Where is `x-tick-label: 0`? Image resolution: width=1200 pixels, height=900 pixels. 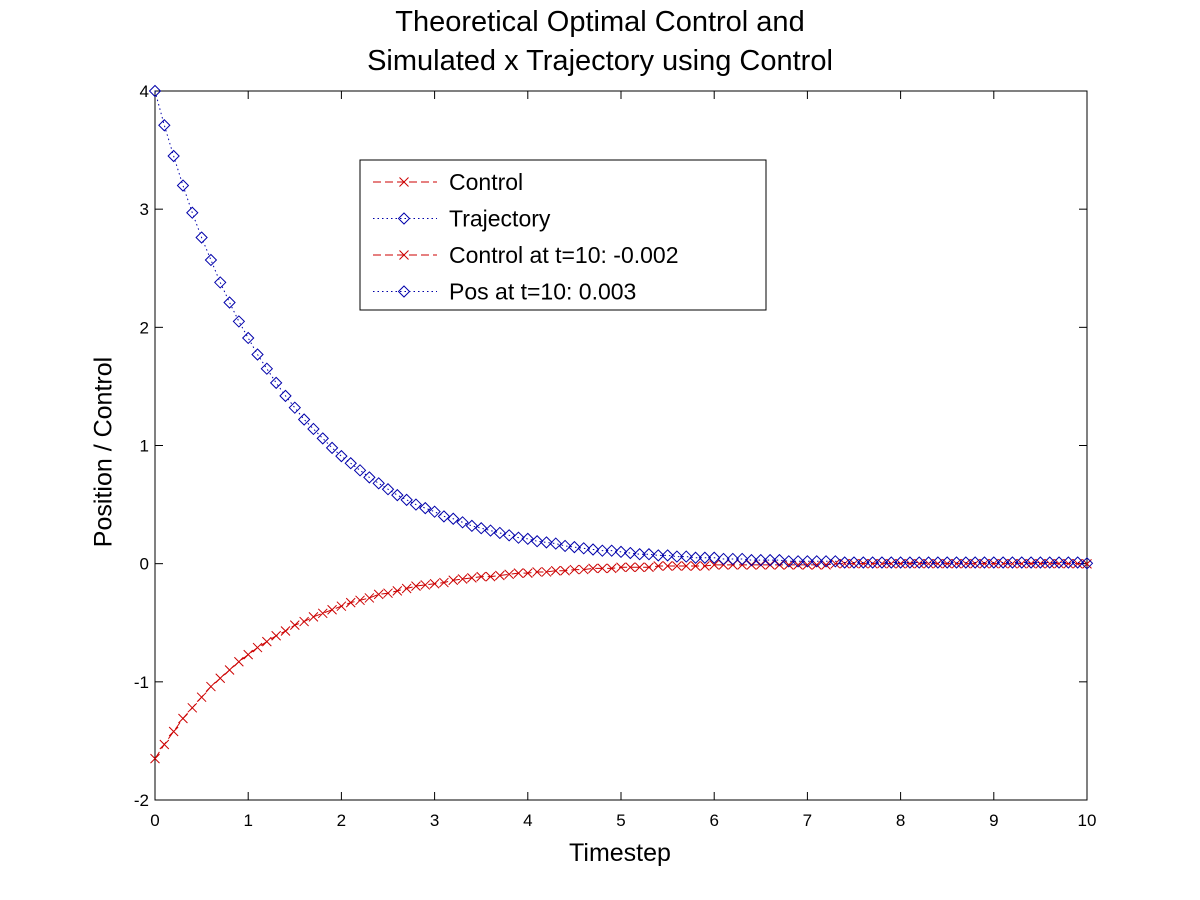
x-tick-label: 0 is located at coordinates (154, 820).